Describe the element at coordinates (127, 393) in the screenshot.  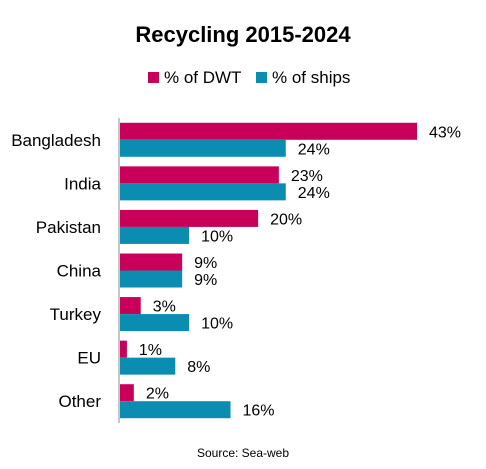
I see `bar-other-of-dwt` at that location.